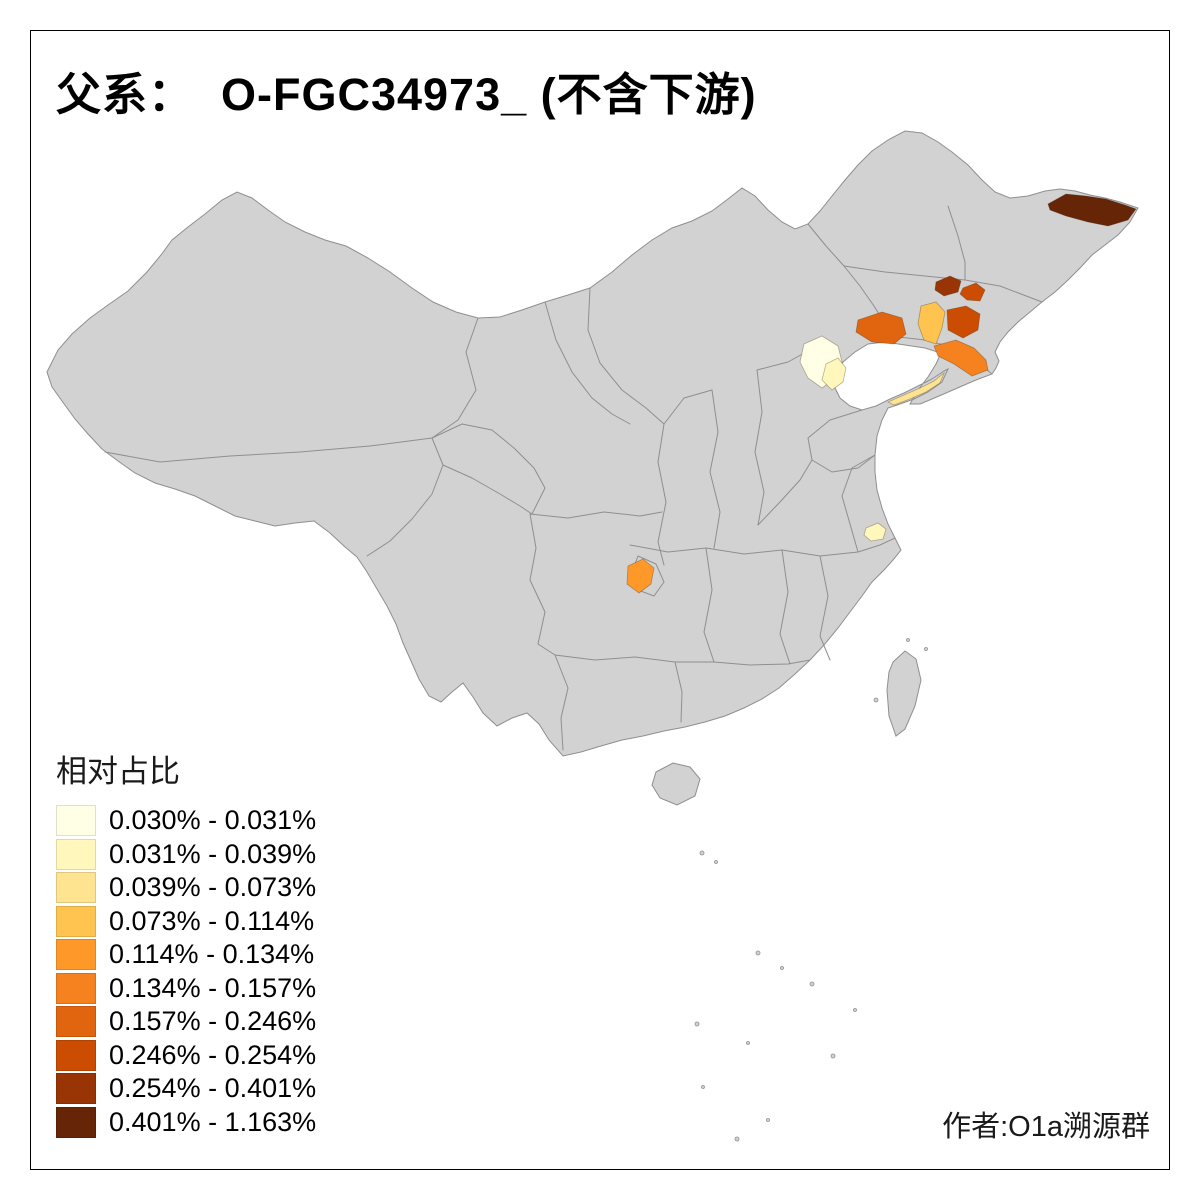 The image size is (1200, 1200). I want to click on region-northeast-mid-west, so click(931, 323).